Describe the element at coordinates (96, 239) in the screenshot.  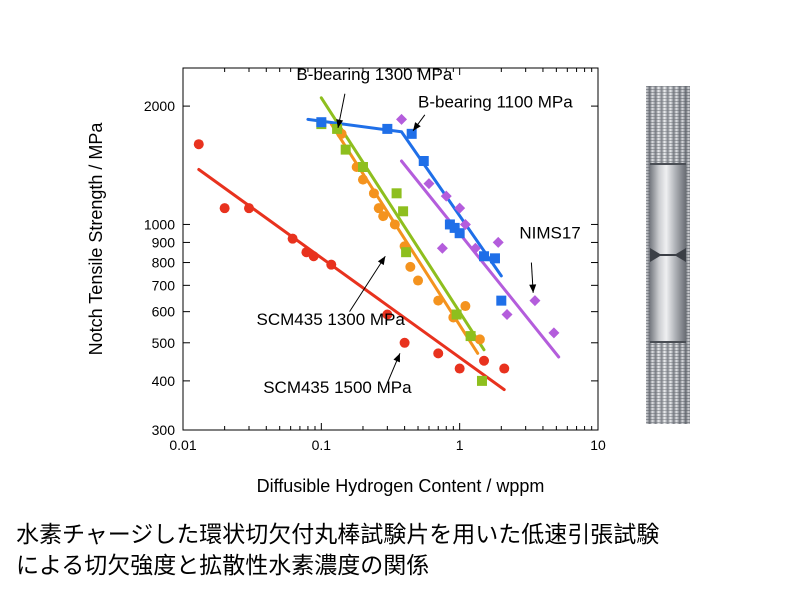
I see `y-axis-label: Notch Tensile Strength / MPa` at that location.